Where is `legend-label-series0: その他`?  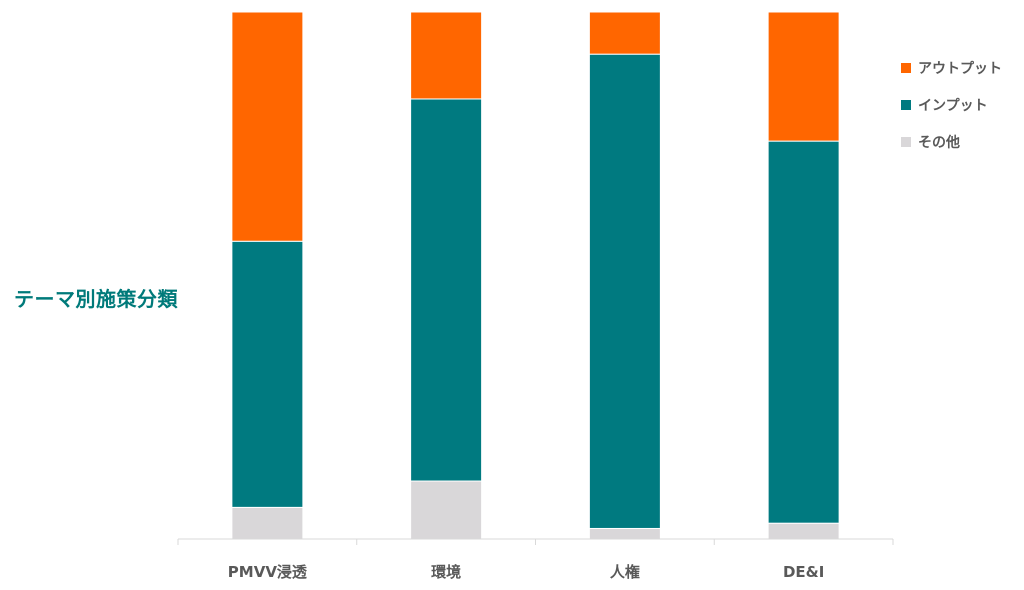
legend-label-series0: その他 is located at coordinates (939, 142).